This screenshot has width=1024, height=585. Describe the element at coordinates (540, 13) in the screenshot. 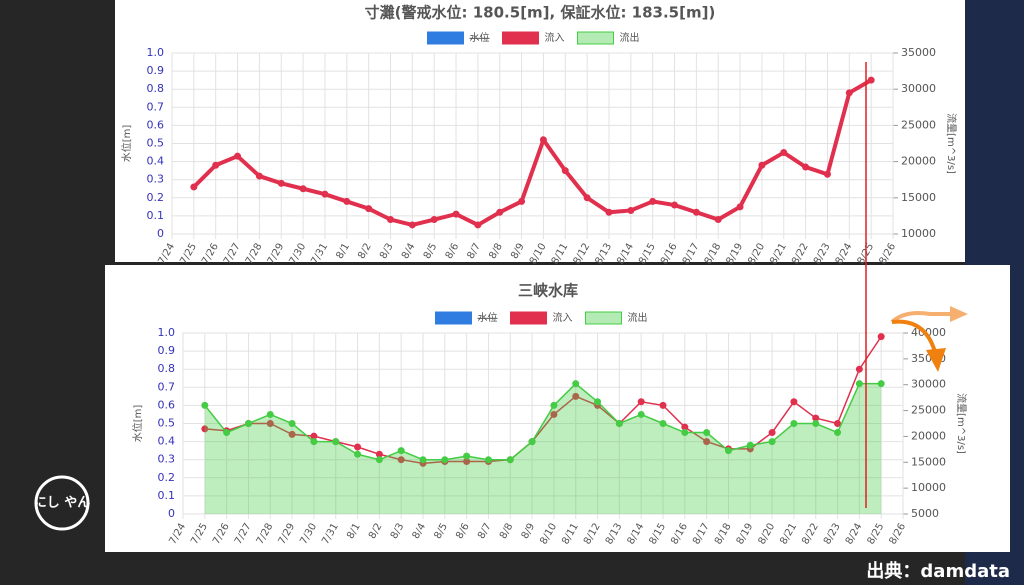

I see `chart-title: 寸灘(警戒水位: 180.5[m], 保証水位: 183.5[m])` at that location.